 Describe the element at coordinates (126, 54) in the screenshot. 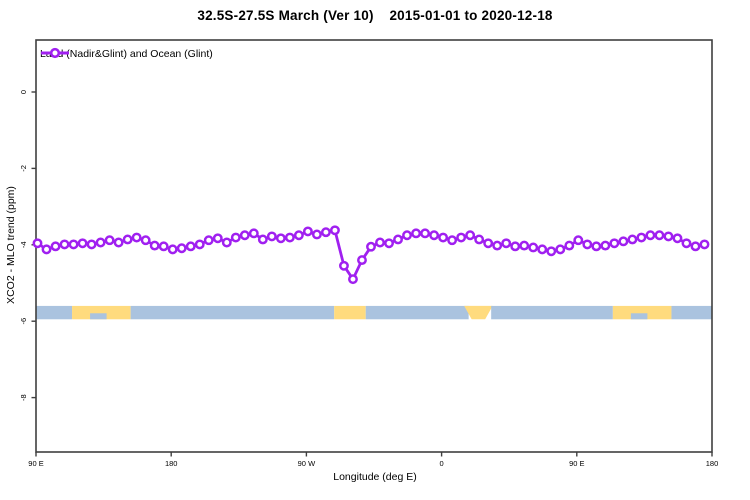

I see `legend: Land (Nadir&Glint) and Ocean (Glint)` at that location.